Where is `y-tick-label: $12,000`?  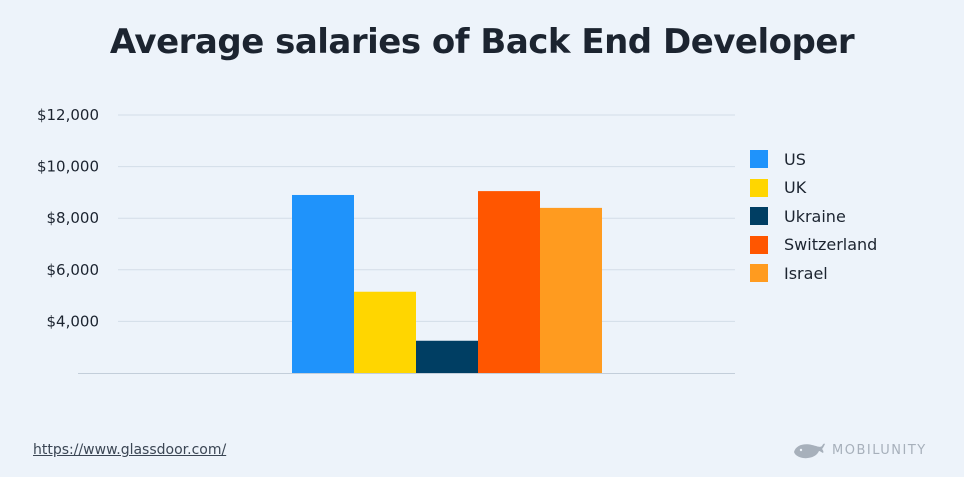
y-tick-label: $12,000 is located at coordinates (68, 115).